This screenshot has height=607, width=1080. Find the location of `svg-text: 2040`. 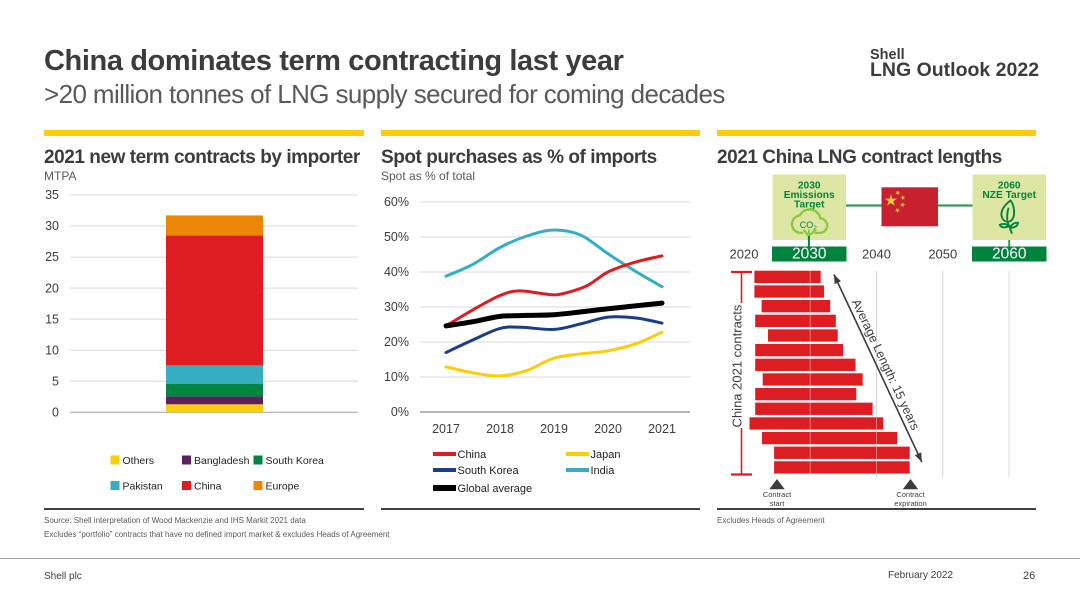

svg-text: 2040 is located at coordinates (876, 254).